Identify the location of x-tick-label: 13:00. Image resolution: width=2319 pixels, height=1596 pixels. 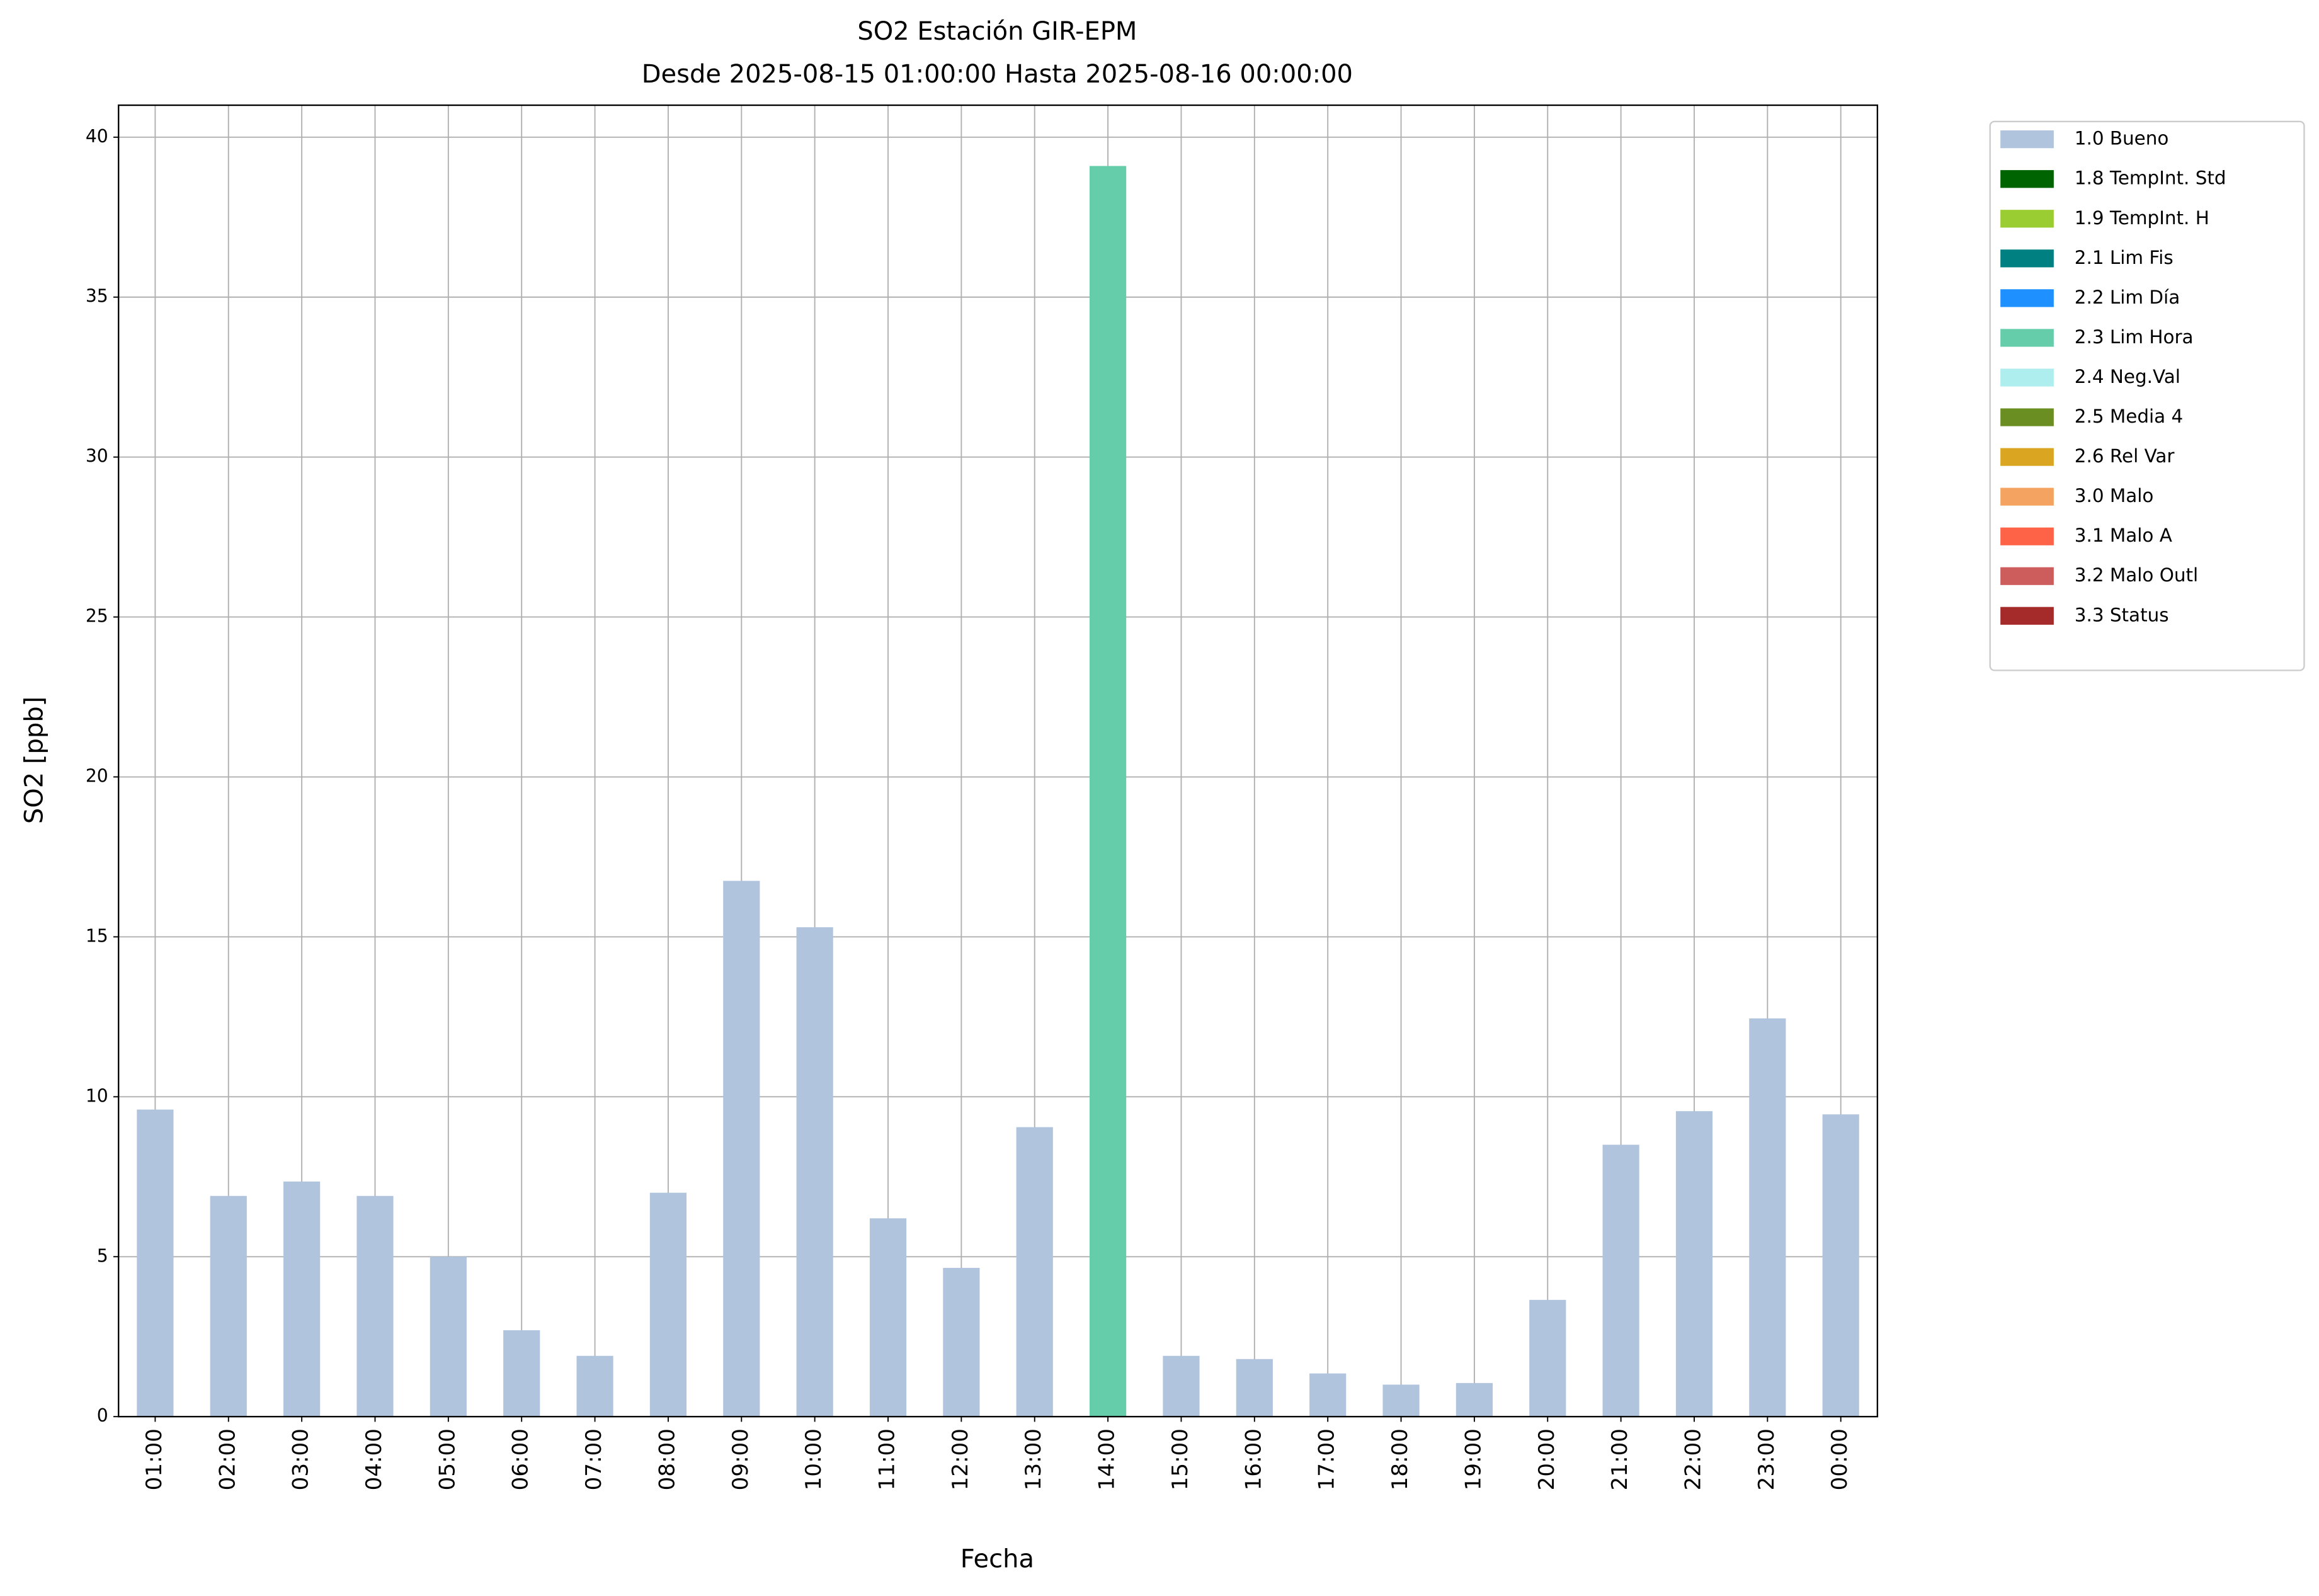
(1033, 1459).